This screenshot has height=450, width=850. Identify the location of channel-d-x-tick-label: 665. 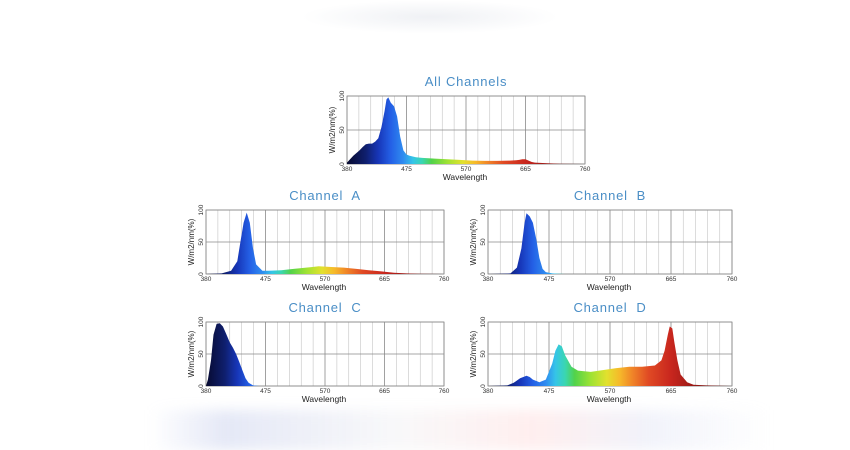
(671, 391).